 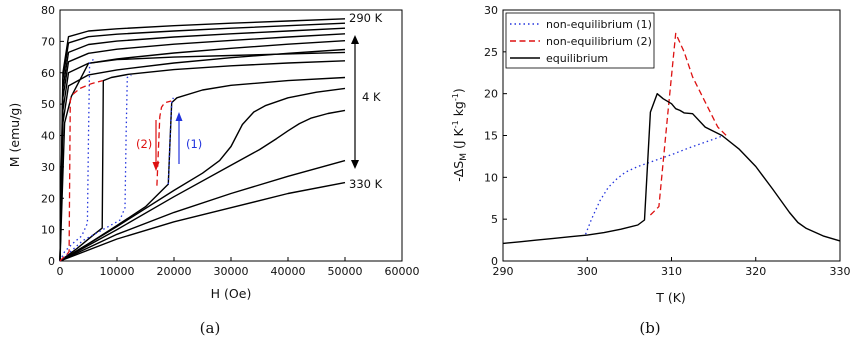 What do you see at coordinates (231, 271) in the screenshot?
I see `x-tick-label: 30000` at bounding box center [231, 271].